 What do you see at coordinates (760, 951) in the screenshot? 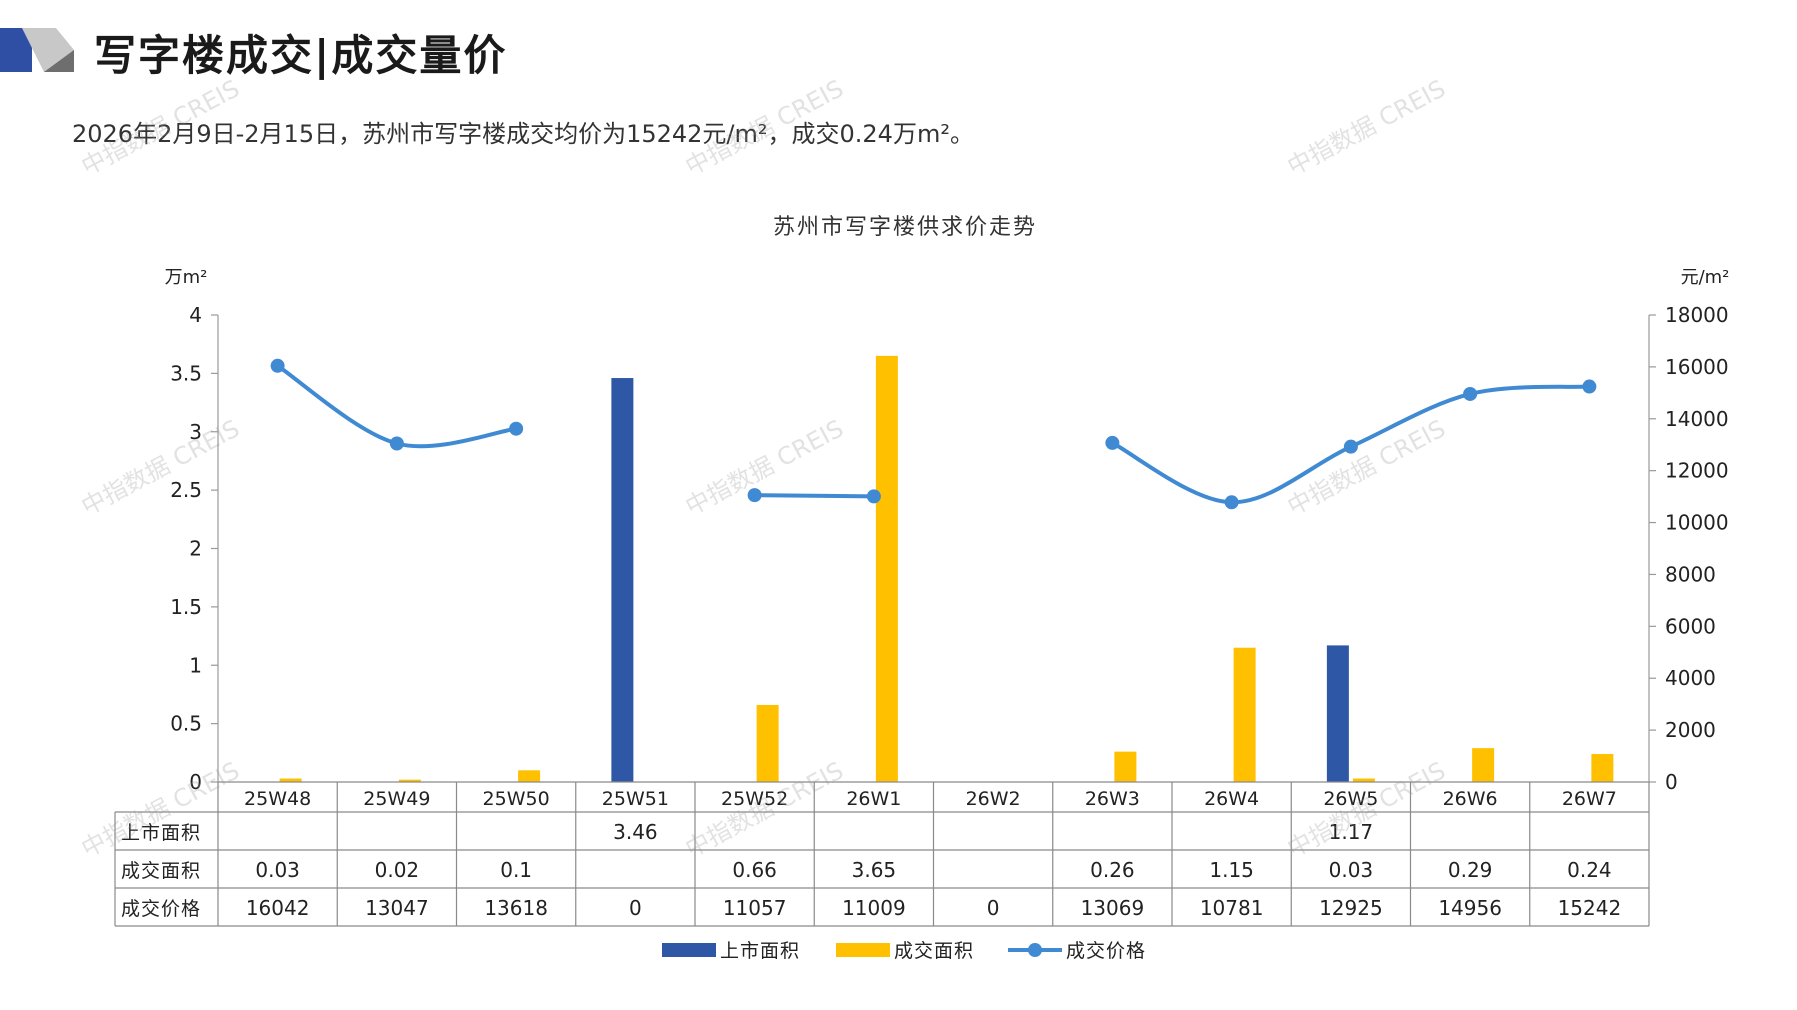
I see `legend-label: 上市面积` at bounding box center [760, 951].